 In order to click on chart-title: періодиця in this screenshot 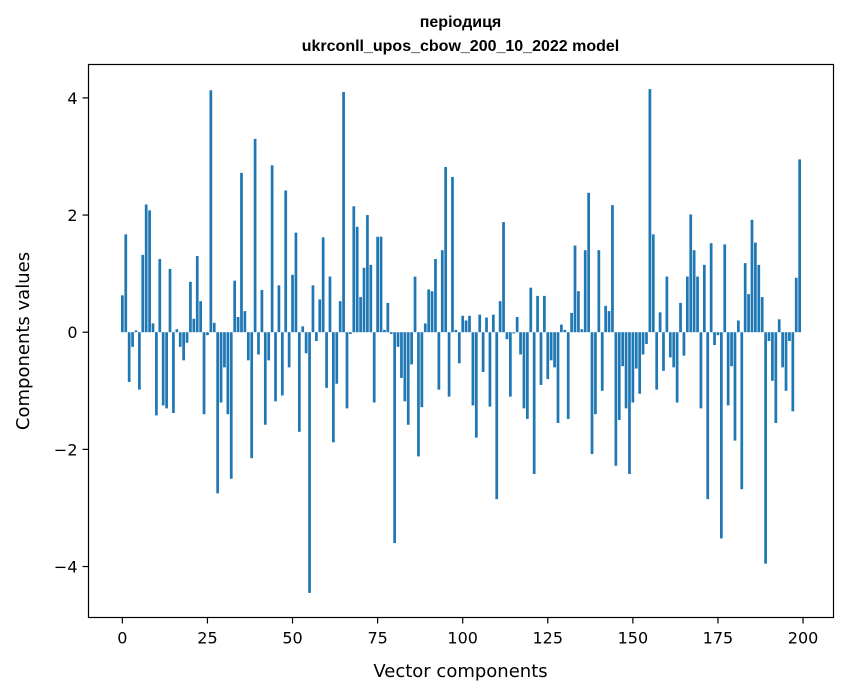, I will do `click(461, 22)`.